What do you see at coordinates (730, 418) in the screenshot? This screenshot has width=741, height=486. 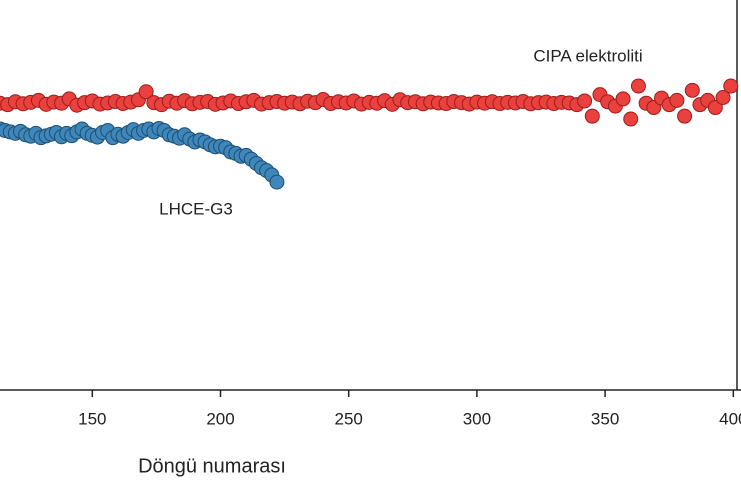 I see `x-tick-label: 400` at bounding box center [730, 418].